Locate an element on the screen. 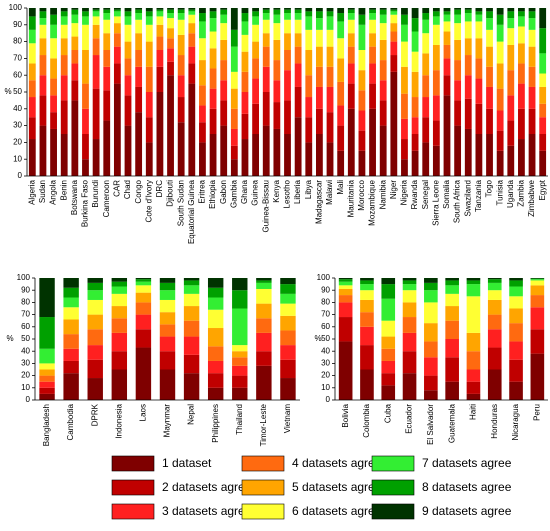 The height and width of the screenshot is (531, 550). x-tick-label: Philippines is located at coordinates (215, 423).